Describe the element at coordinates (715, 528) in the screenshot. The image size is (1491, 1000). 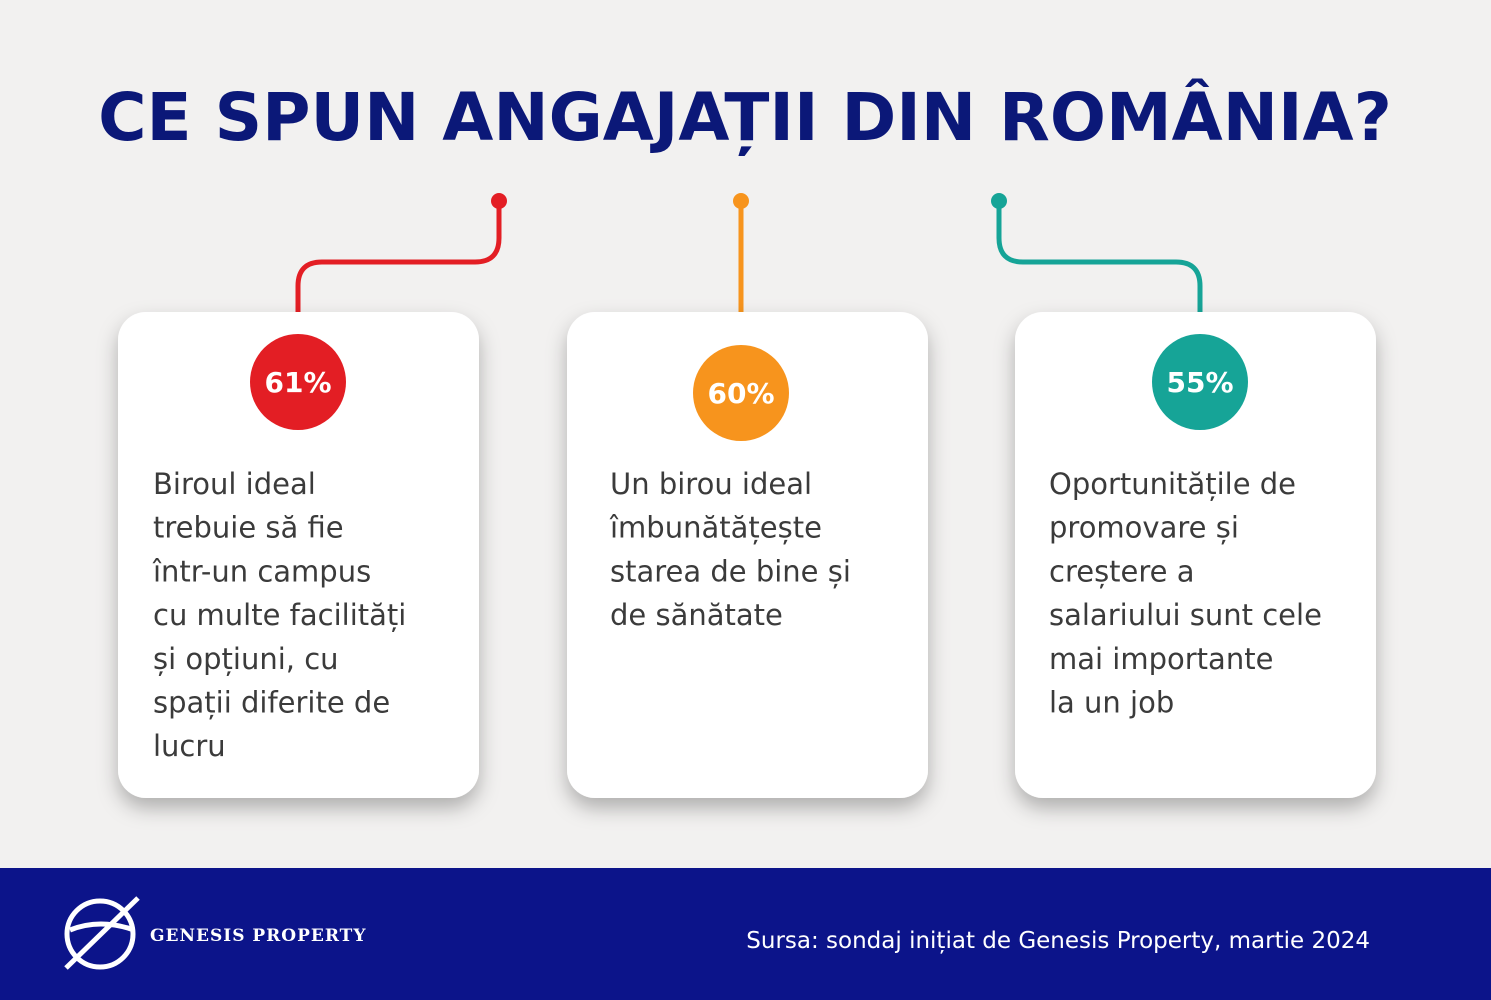
I see `card-text-line: îmbunătățește` at that location.